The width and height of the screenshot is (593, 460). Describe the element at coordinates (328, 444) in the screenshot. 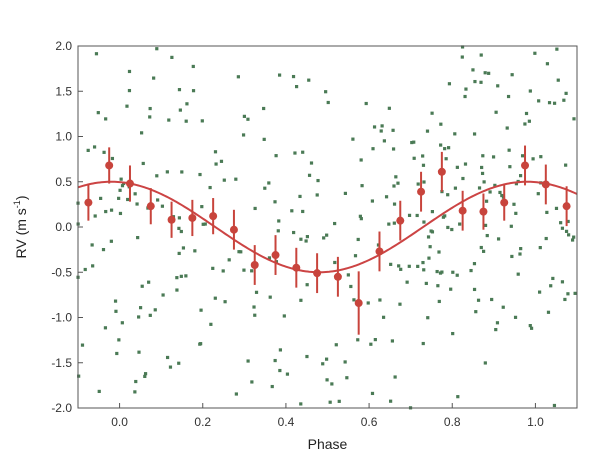

I see `x-axis-title: Phase` at that location.